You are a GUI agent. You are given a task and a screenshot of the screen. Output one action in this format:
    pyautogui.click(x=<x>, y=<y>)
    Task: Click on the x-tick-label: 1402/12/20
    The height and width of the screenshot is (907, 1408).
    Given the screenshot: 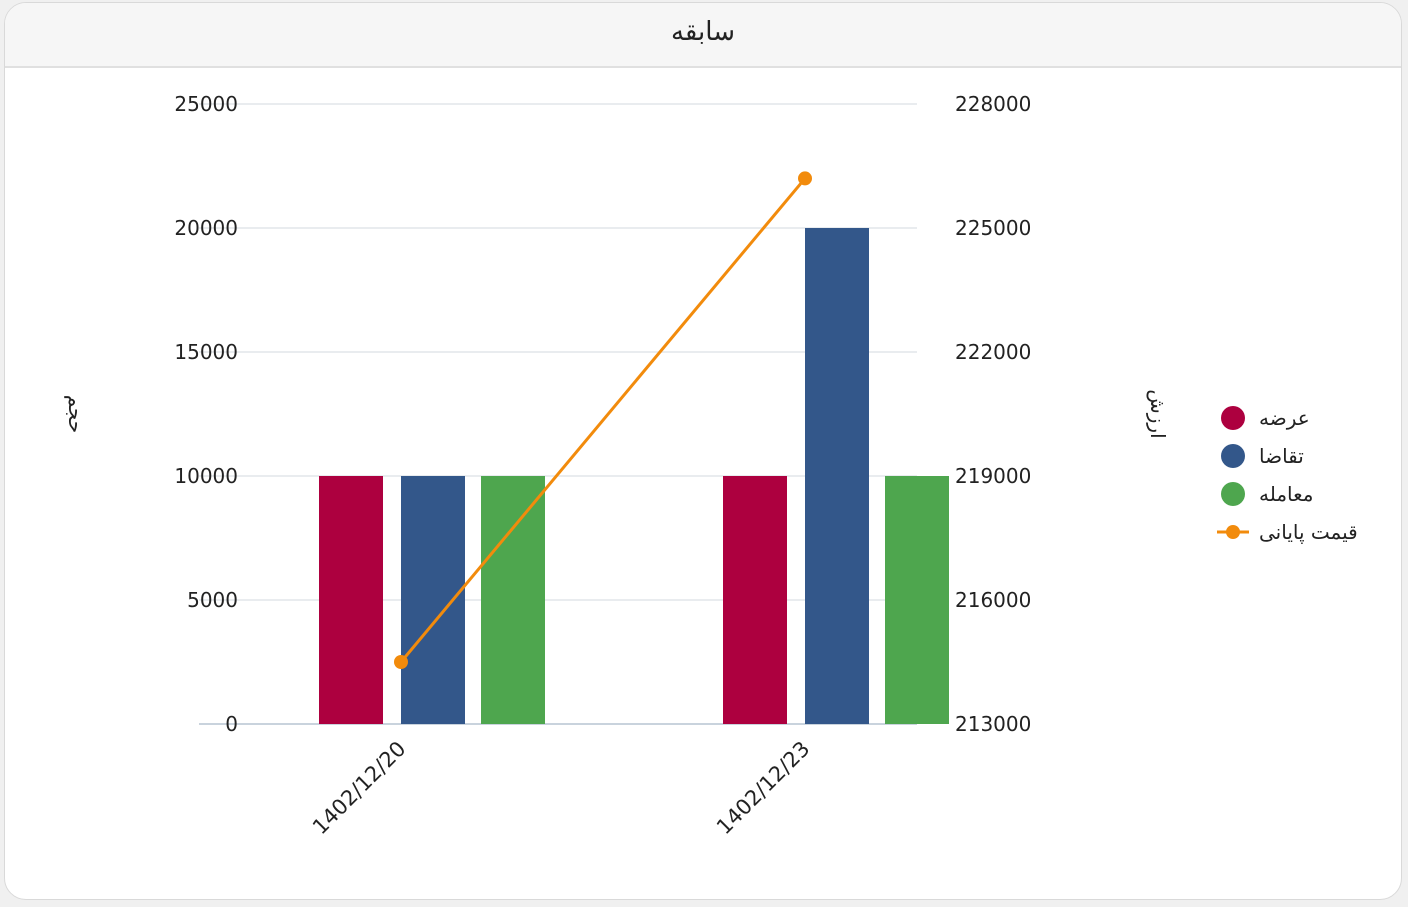 What is the action you would take?
    pyautogui.click(x=359, y=788)
    